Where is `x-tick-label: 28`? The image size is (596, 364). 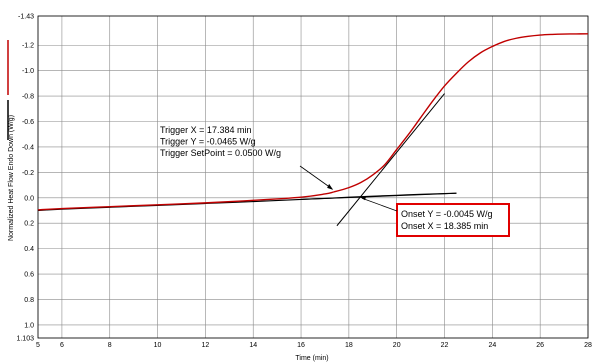 x-tick-label: 28 is located at coordinates (588, 345).